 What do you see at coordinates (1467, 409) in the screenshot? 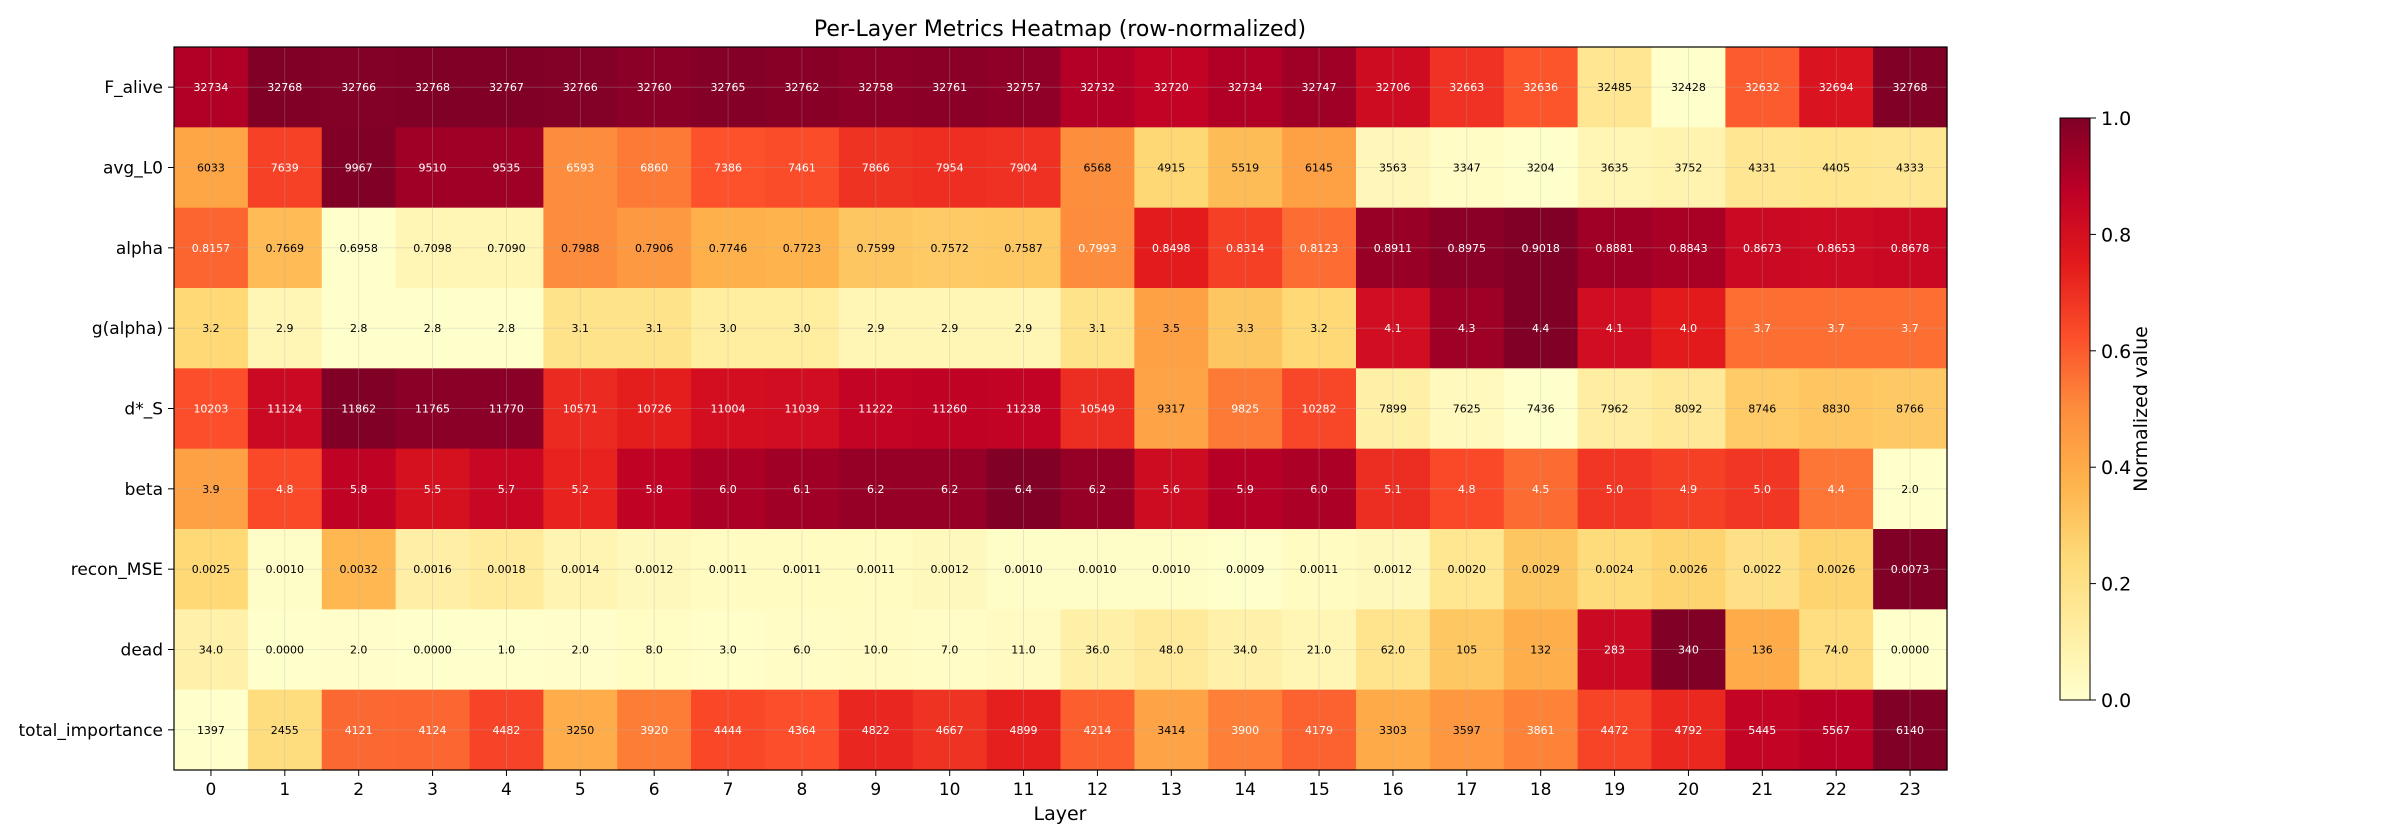
I see `cell-value-label: 7625` at bounding box center [1467, 409].